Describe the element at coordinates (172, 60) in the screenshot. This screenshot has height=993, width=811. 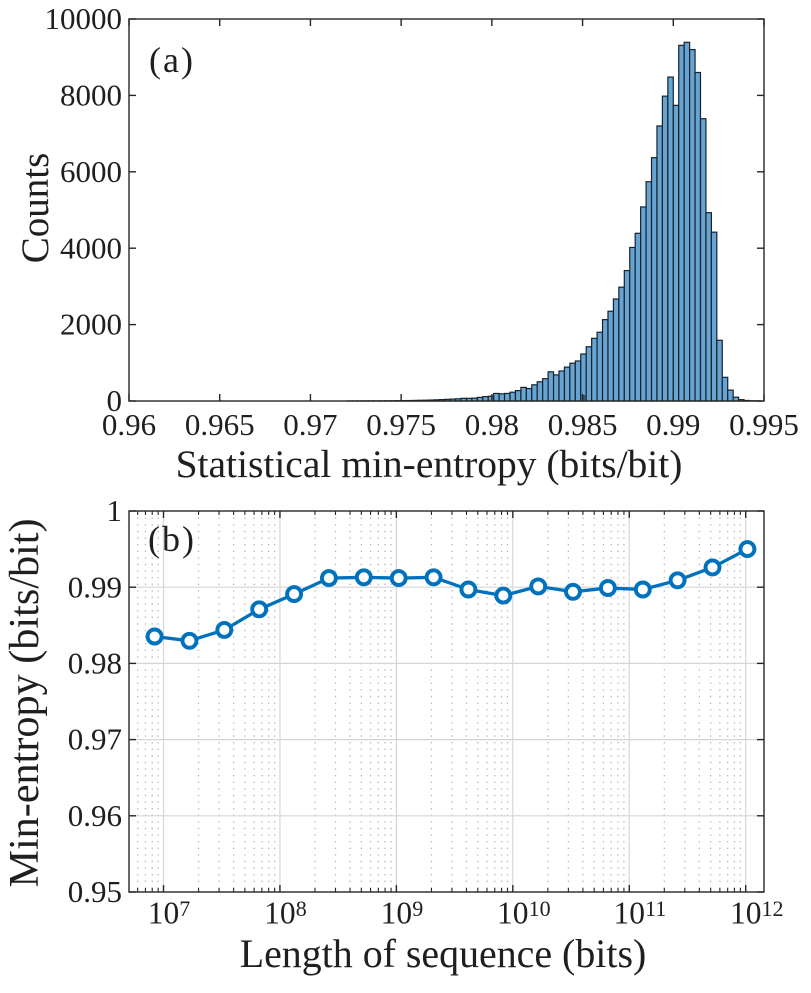
I see `svg-text: (a)` at that location.